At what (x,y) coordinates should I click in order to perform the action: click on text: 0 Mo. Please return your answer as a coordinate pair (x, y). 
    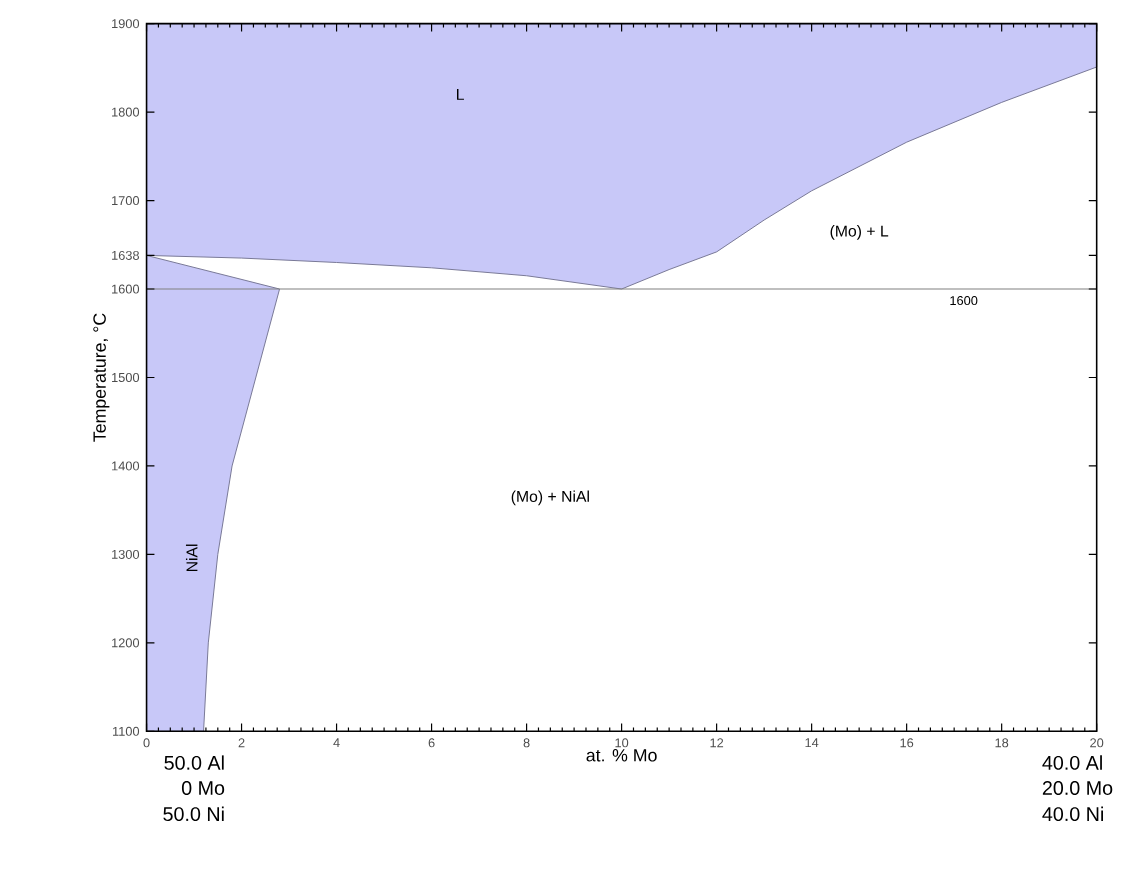
    Looking at the image, I should click on (203, 788).